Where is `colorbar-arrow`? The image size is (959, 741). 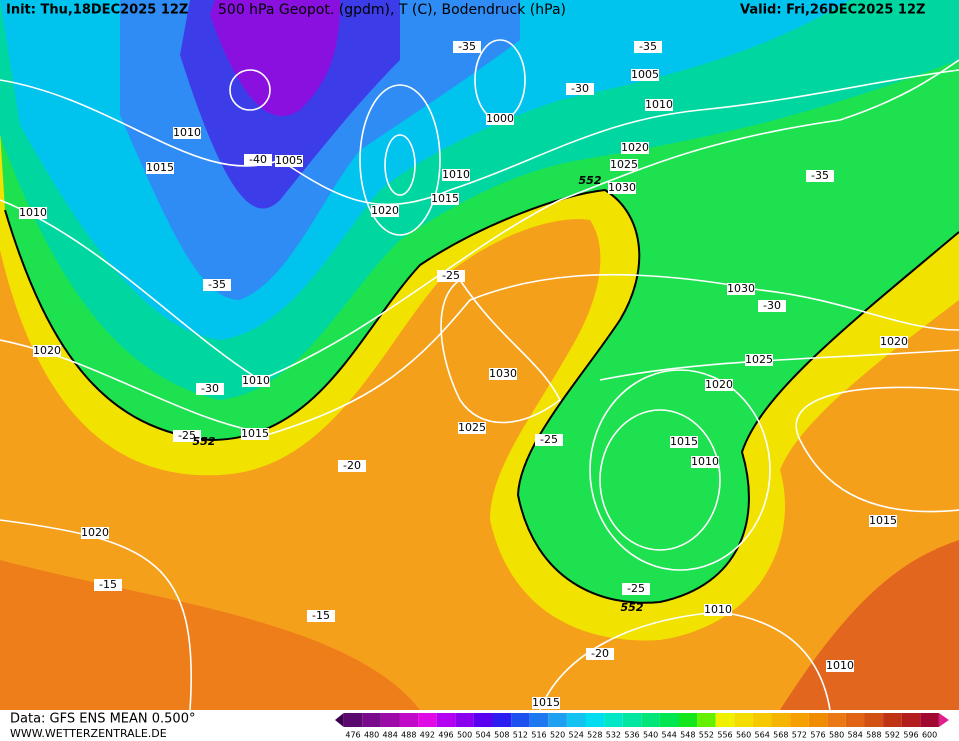
colorbar-arrow is located at coordinates (339, 720).